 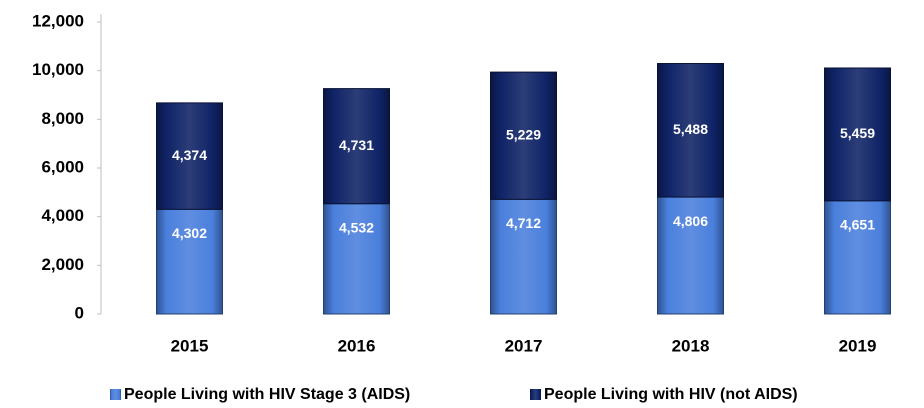 What do you see at coordinates (62, 118) in the screenshot?
I see `y-tick-label: 8,000` at bounding box center [62, 118].